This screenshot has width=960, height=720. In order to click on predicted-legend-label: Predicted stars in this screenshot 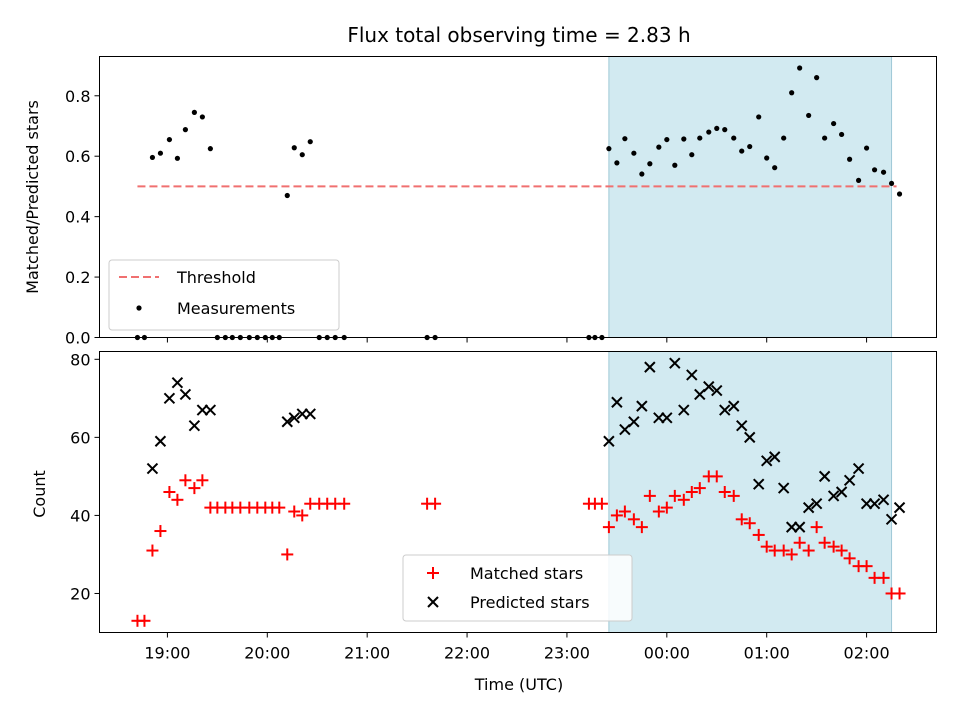, I will do `click(530, 602)`.